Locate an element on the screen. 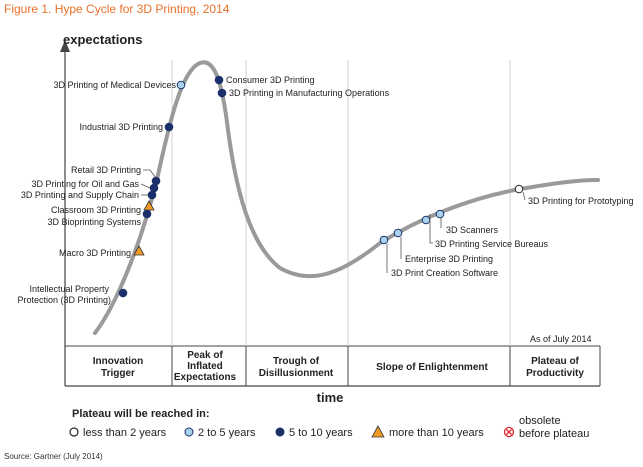 This screenshot has height=467, width=643. legend-title: Plateau will be reached in: is located at coordinates (141, 414).